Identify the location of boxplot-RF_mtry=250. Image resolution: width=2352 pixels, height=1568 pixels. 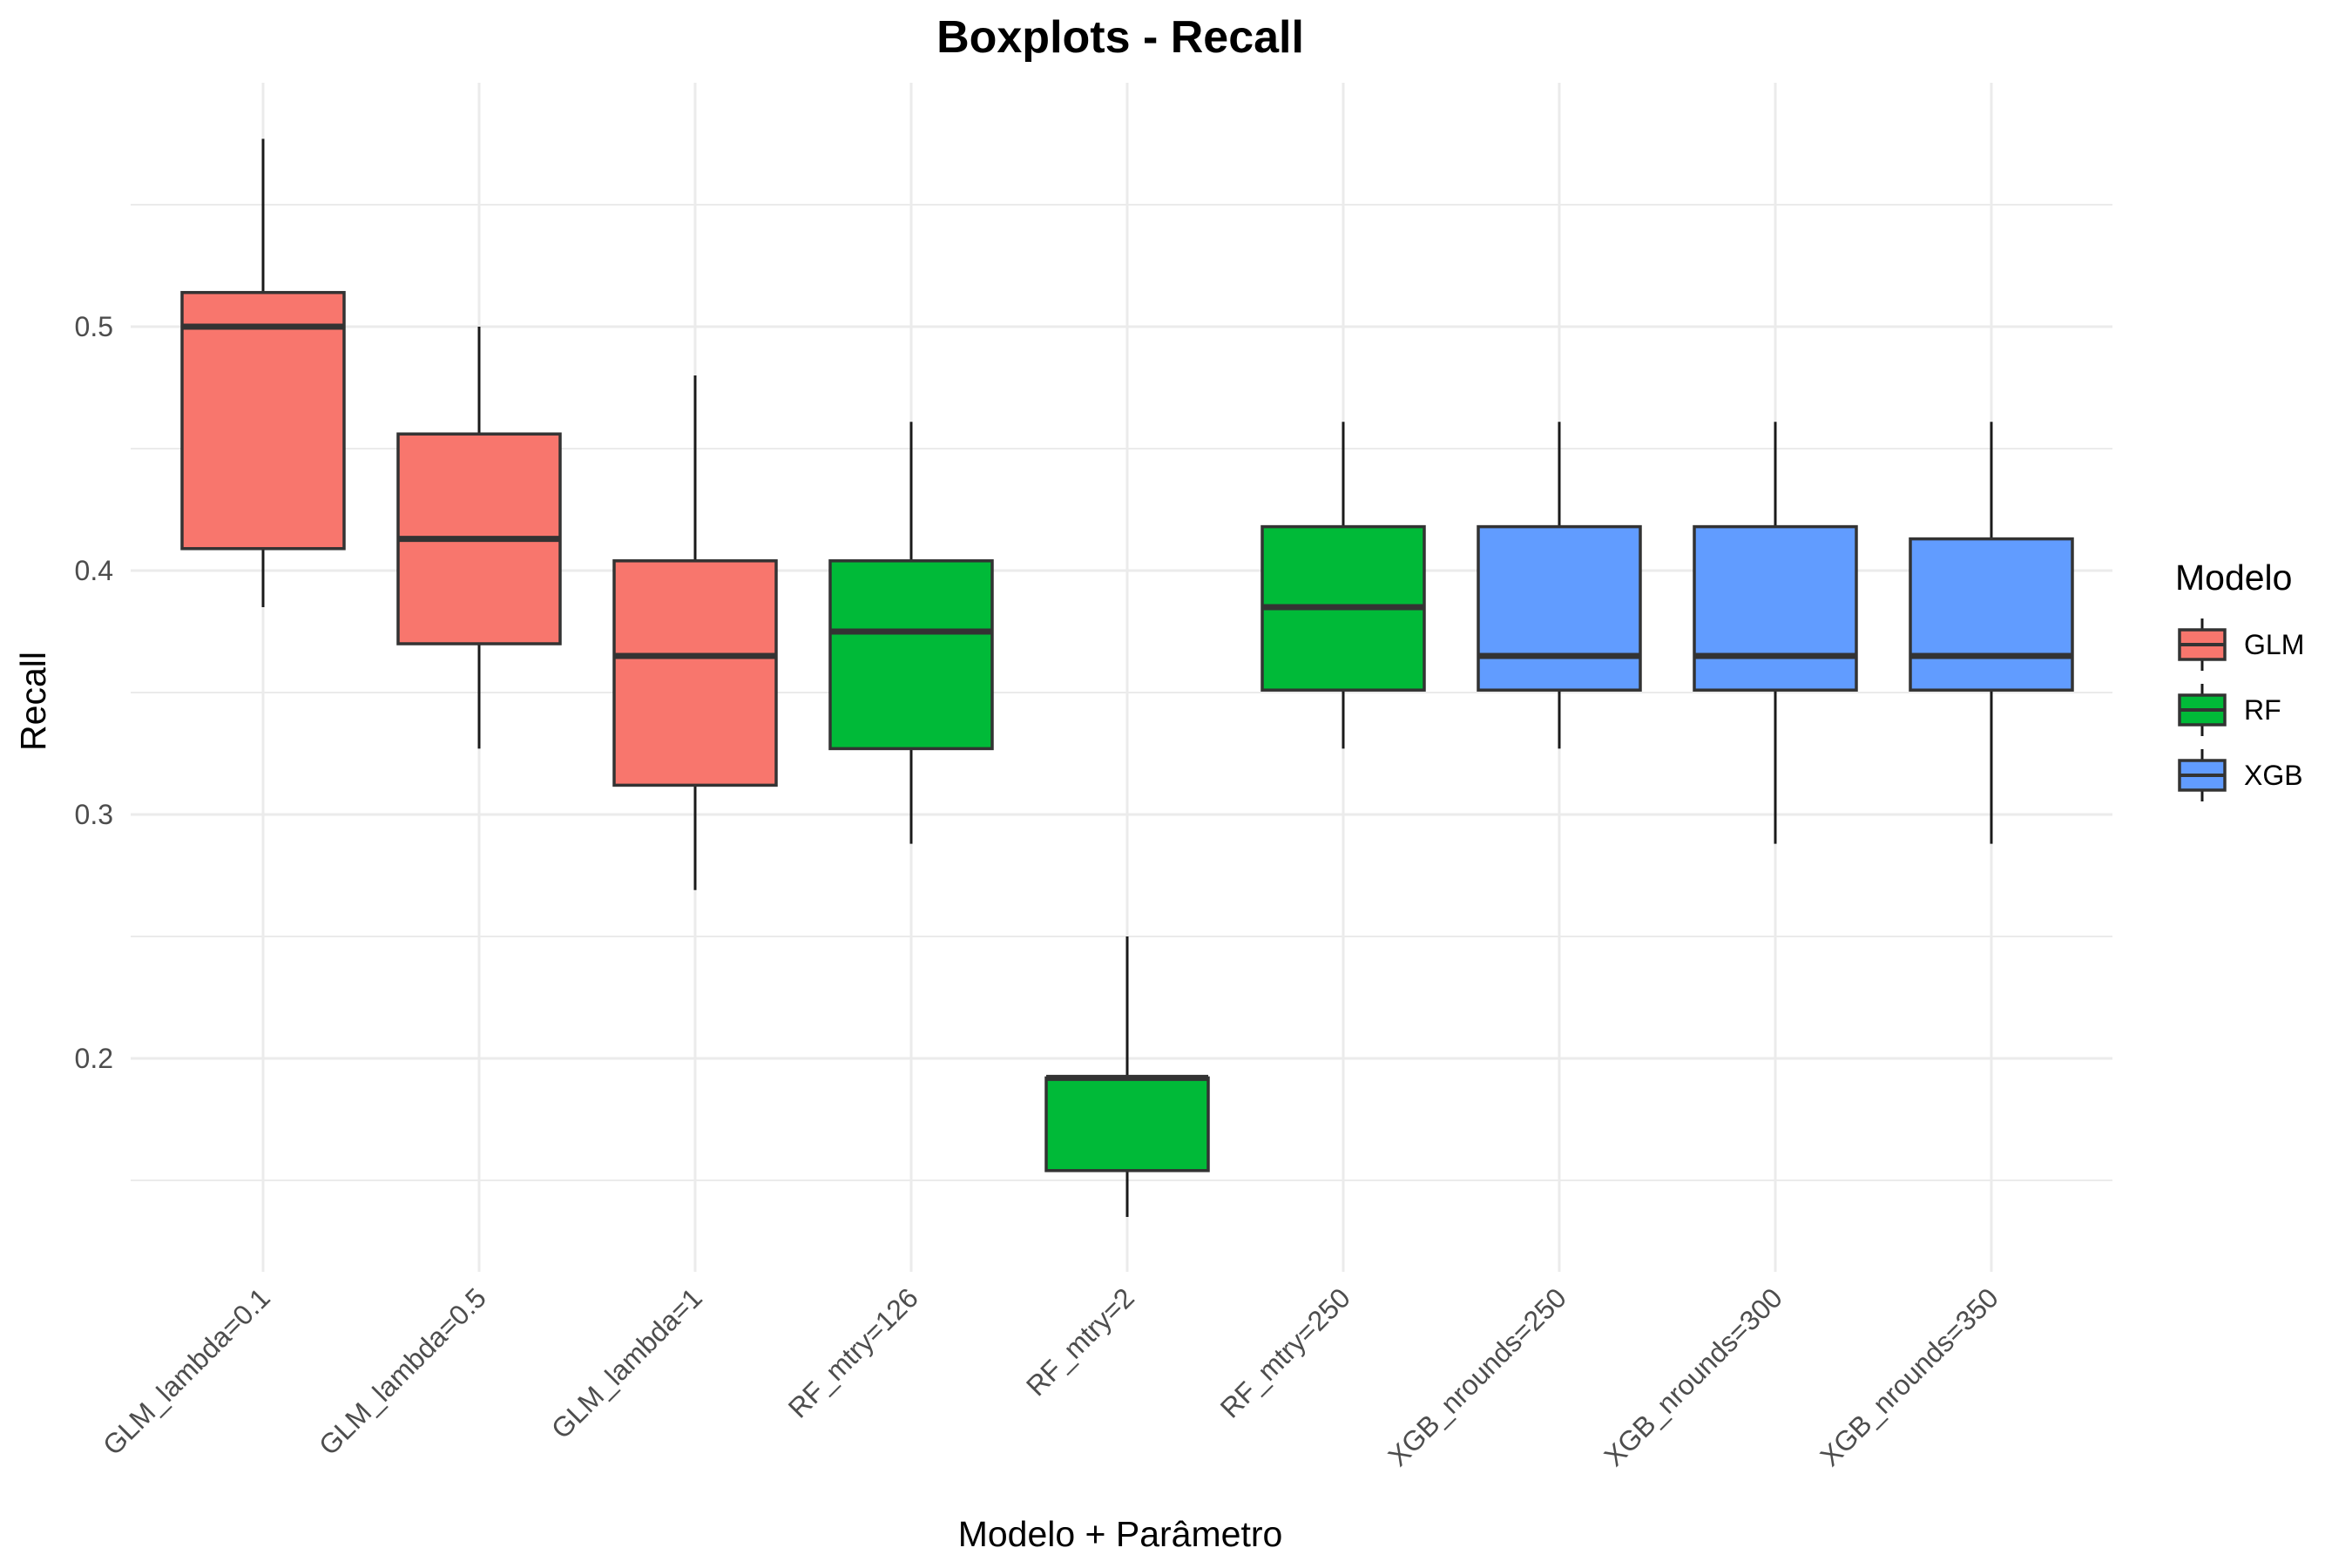
(1343, 585).